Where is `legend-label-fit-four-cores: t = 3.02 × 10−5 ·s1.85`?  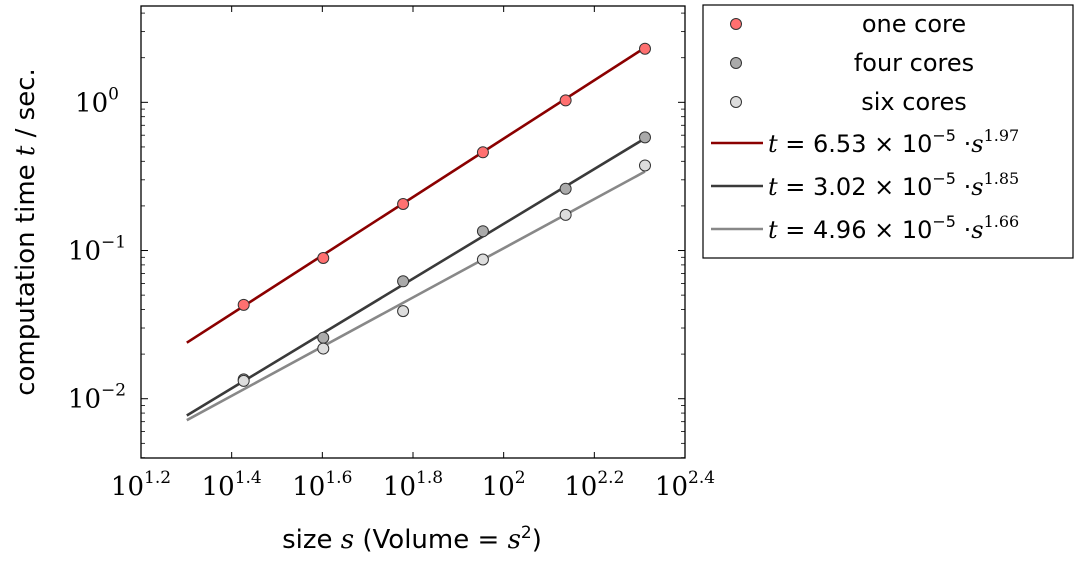 legend-label-fit-four-cores: t = 3.02 × 10−5 ·s1.85 is located at coordinates (893, 185).